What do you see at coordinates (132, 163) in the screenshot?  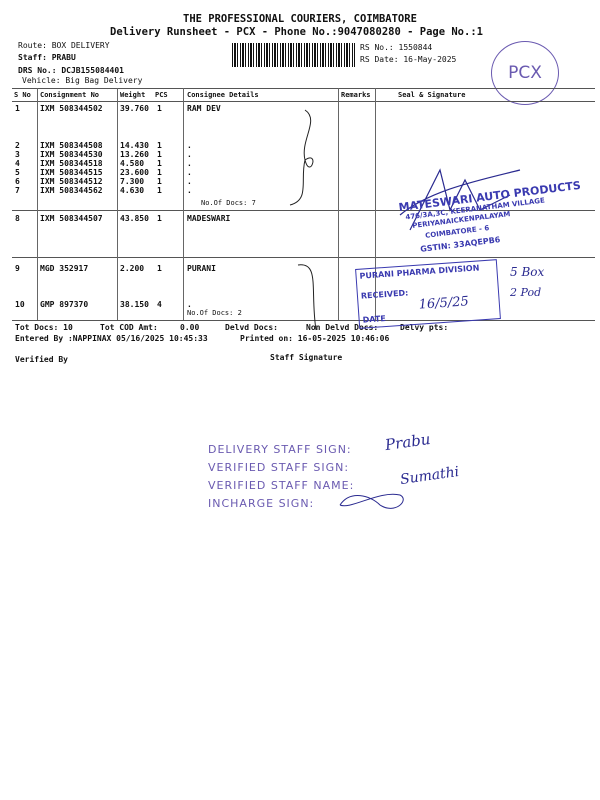 I see `row-wt: 4.580` at bounding box center [132, 163].